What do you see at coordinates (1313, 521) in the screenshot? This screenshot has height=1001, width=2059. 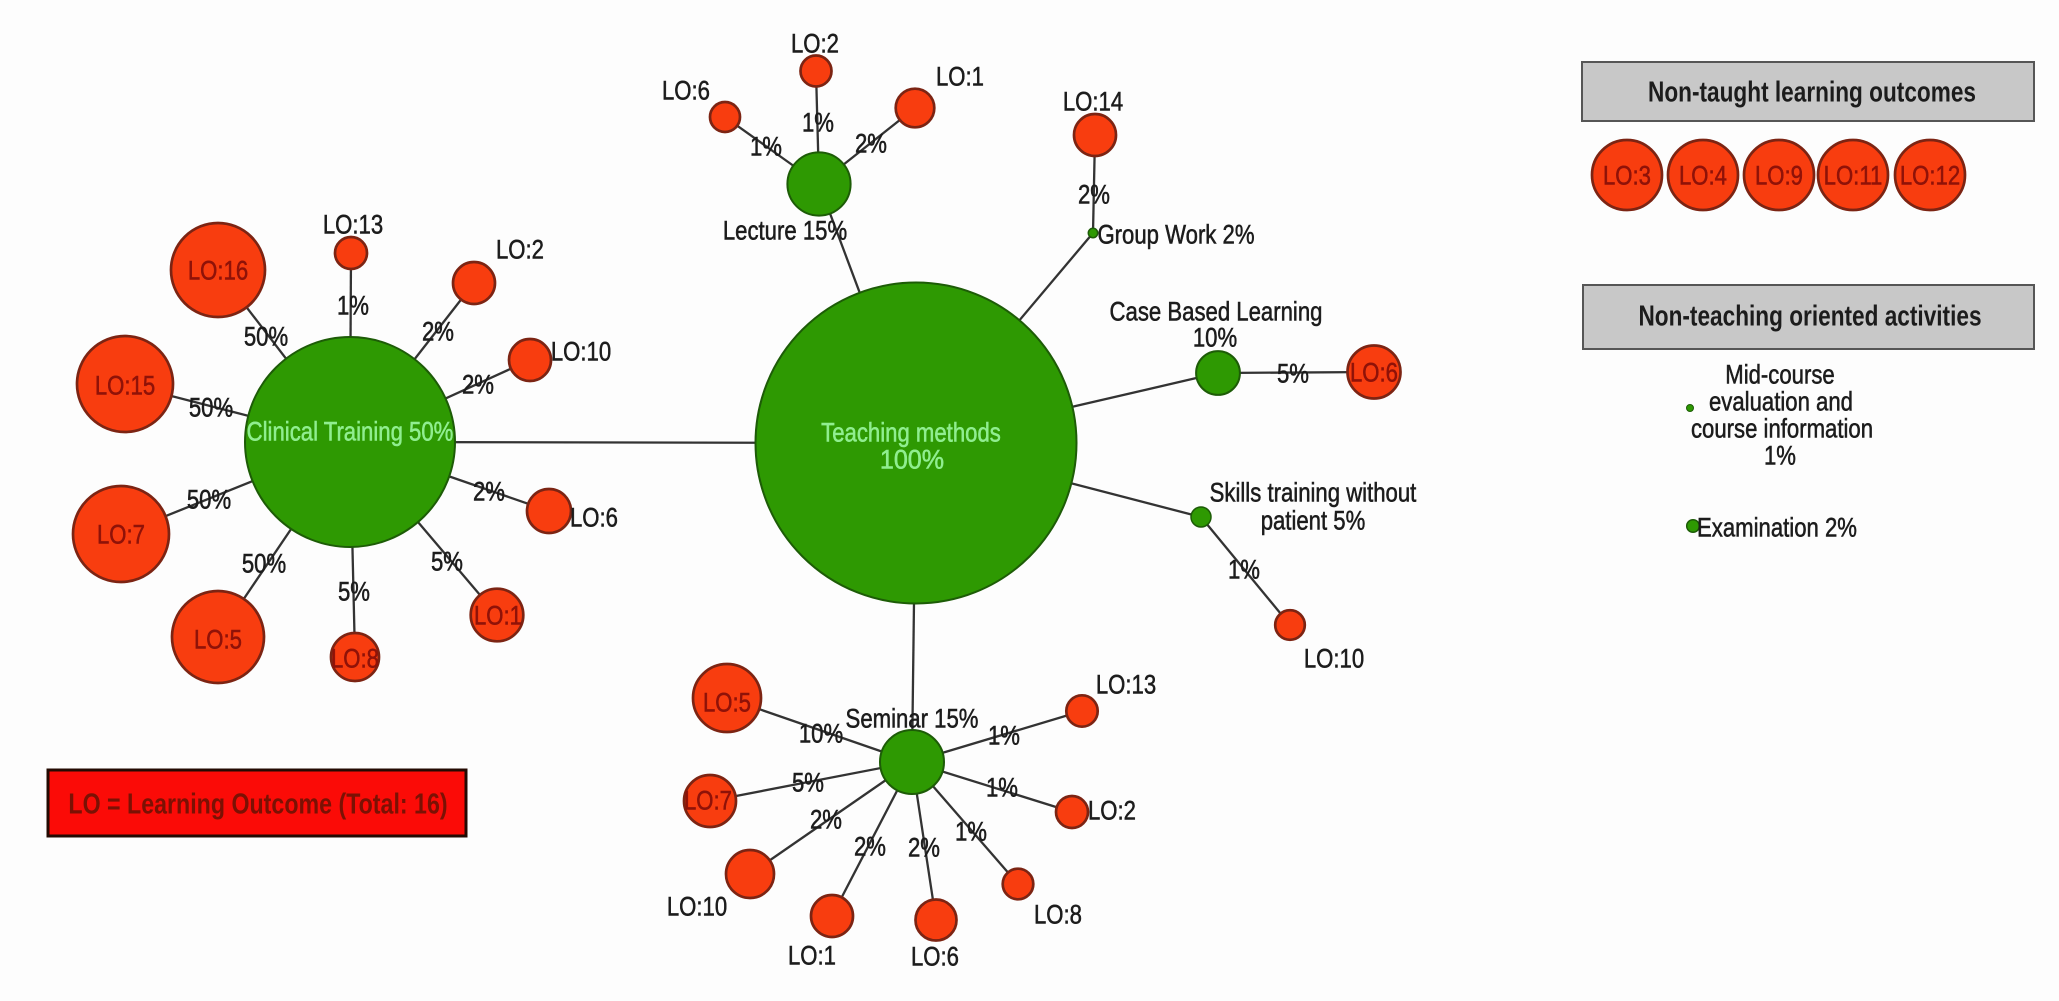 I see `svg-text: patient 5%` at bounding box center [1313, 521].